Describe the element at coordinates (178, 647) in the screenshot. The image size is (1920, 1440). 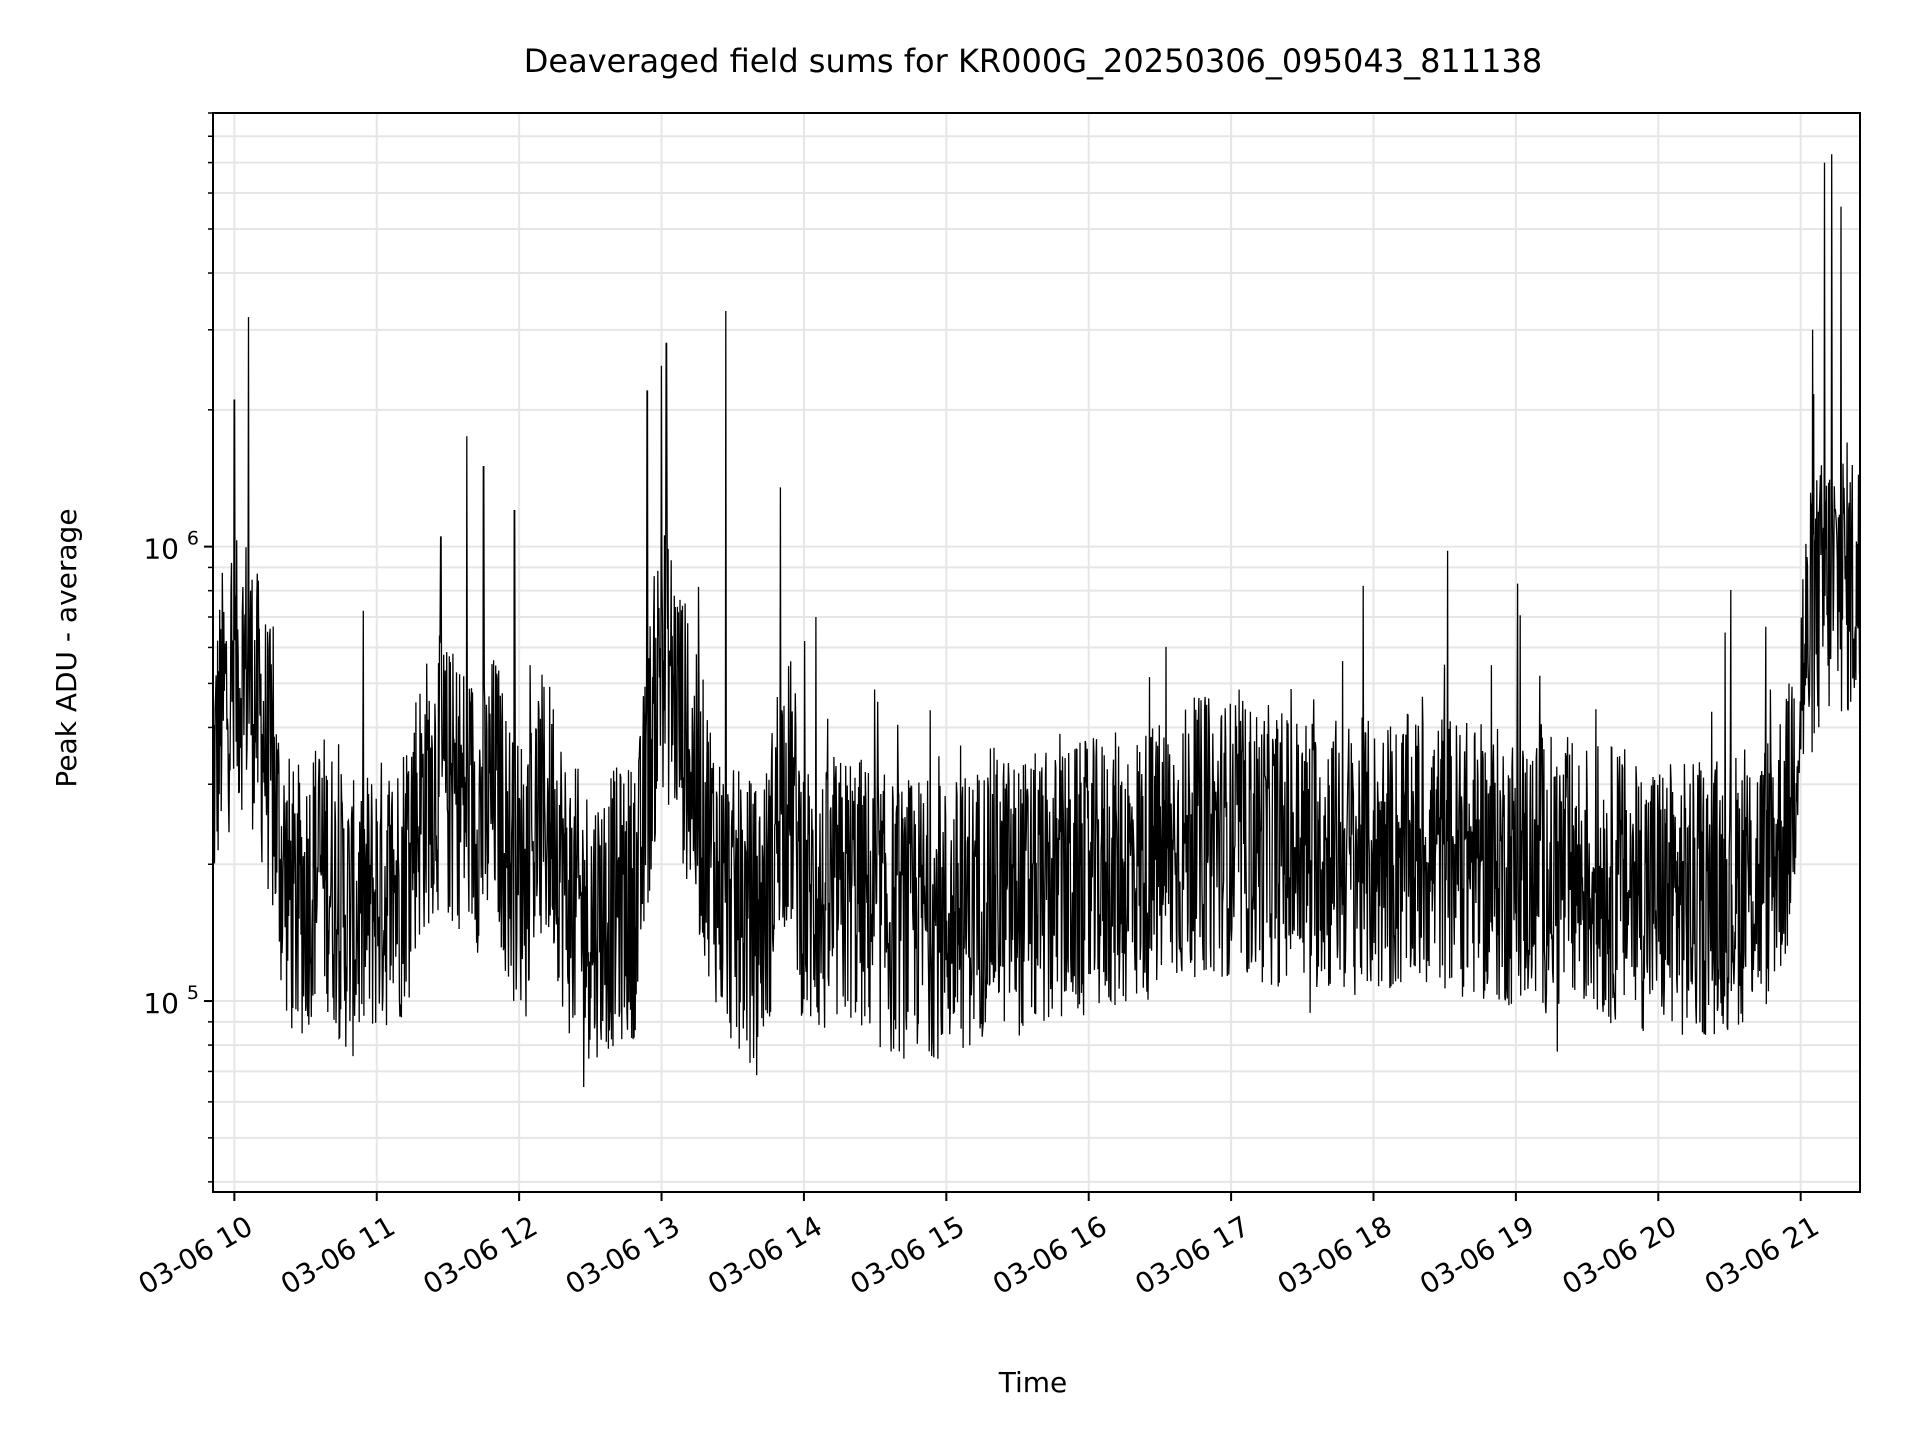
I see `y-axis: 10 5 10 6` at that location.